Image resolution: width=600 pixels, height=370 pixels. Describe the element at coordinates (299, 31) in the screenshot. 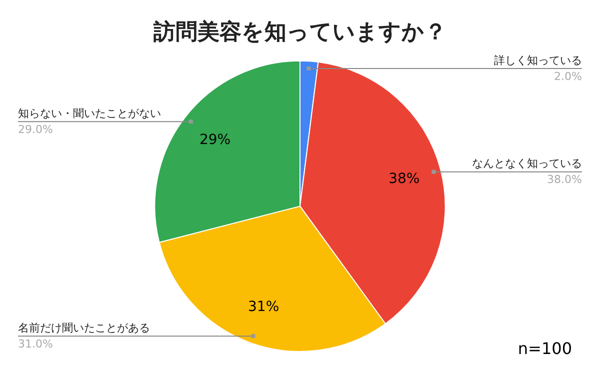

I see `chart-title: 訪問美容を知っていますか？` at that location.